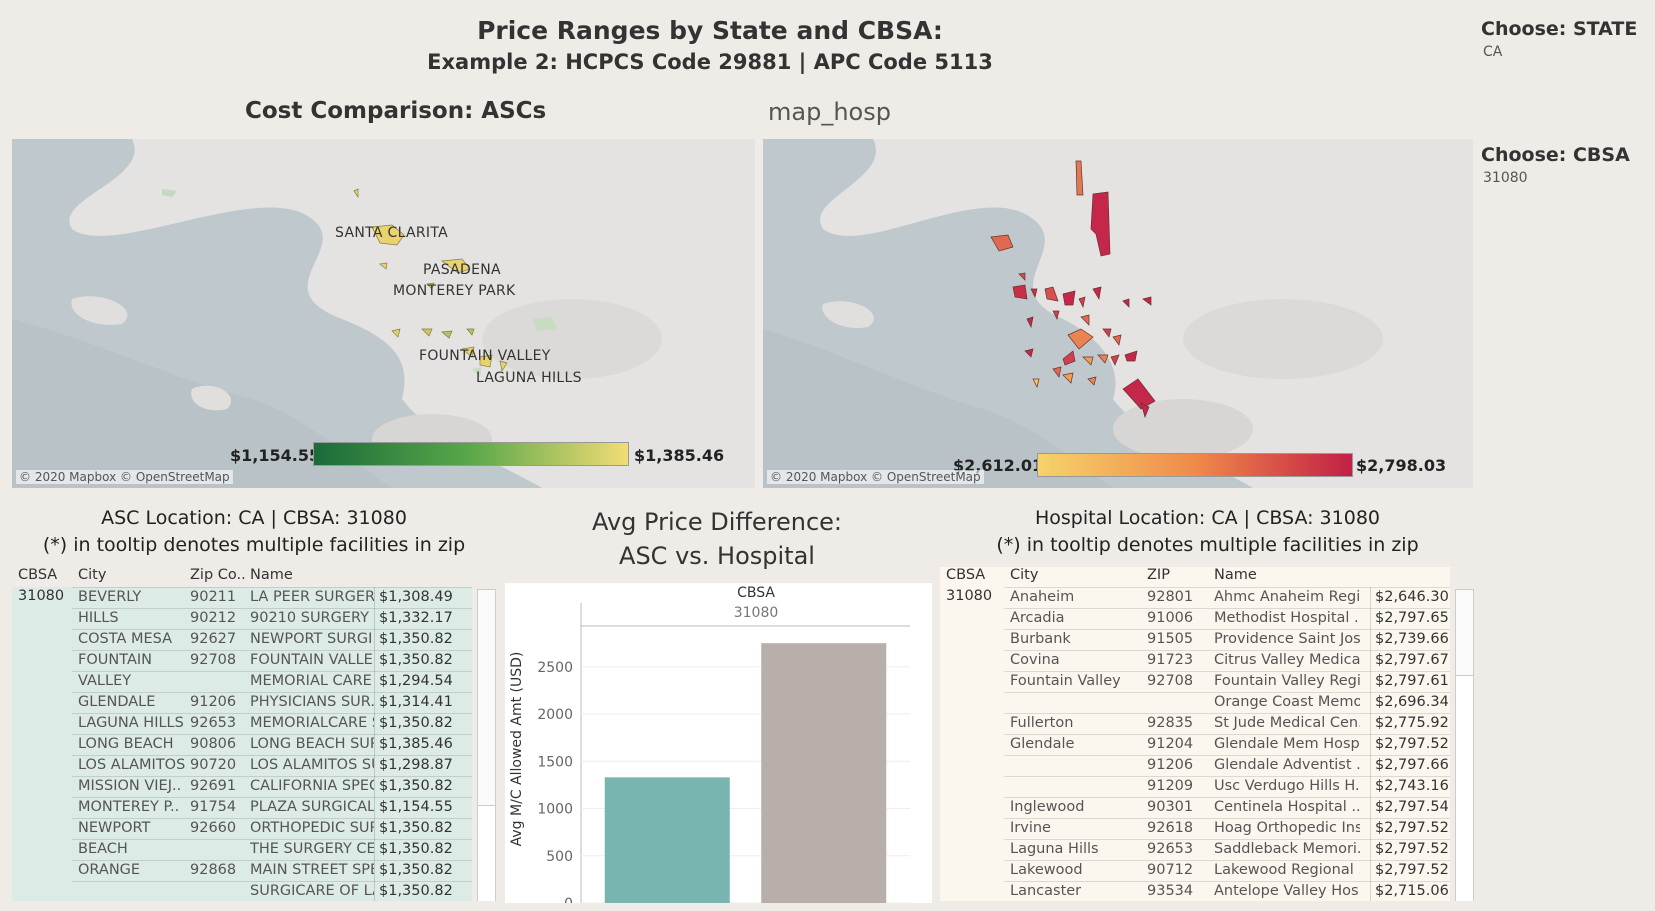 Image resolution: width=1655 pixels, height=911 pixels. What do you see at coordinates (1207, 702) in the screenshot?
I see `table-row: Orange Coast Memo.. $2,696.34` at bounding box center [1207, 702].